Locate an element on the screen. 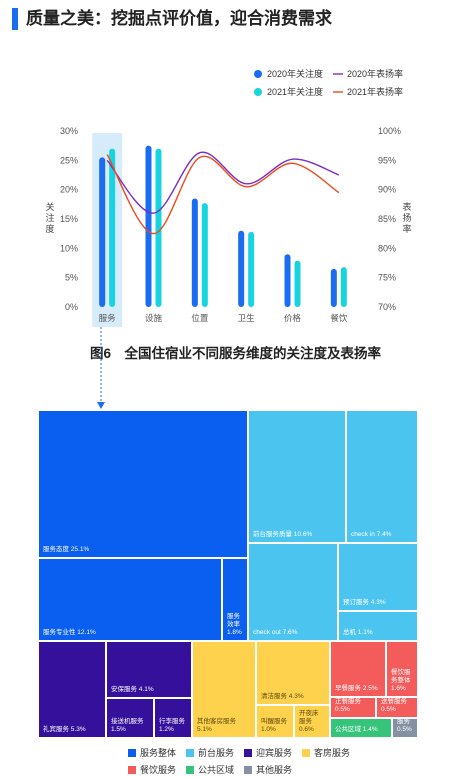 This screenshot has height=777, width=471. treemap-tile: 公共区域 1.4% is located at coordinates (361, 728).